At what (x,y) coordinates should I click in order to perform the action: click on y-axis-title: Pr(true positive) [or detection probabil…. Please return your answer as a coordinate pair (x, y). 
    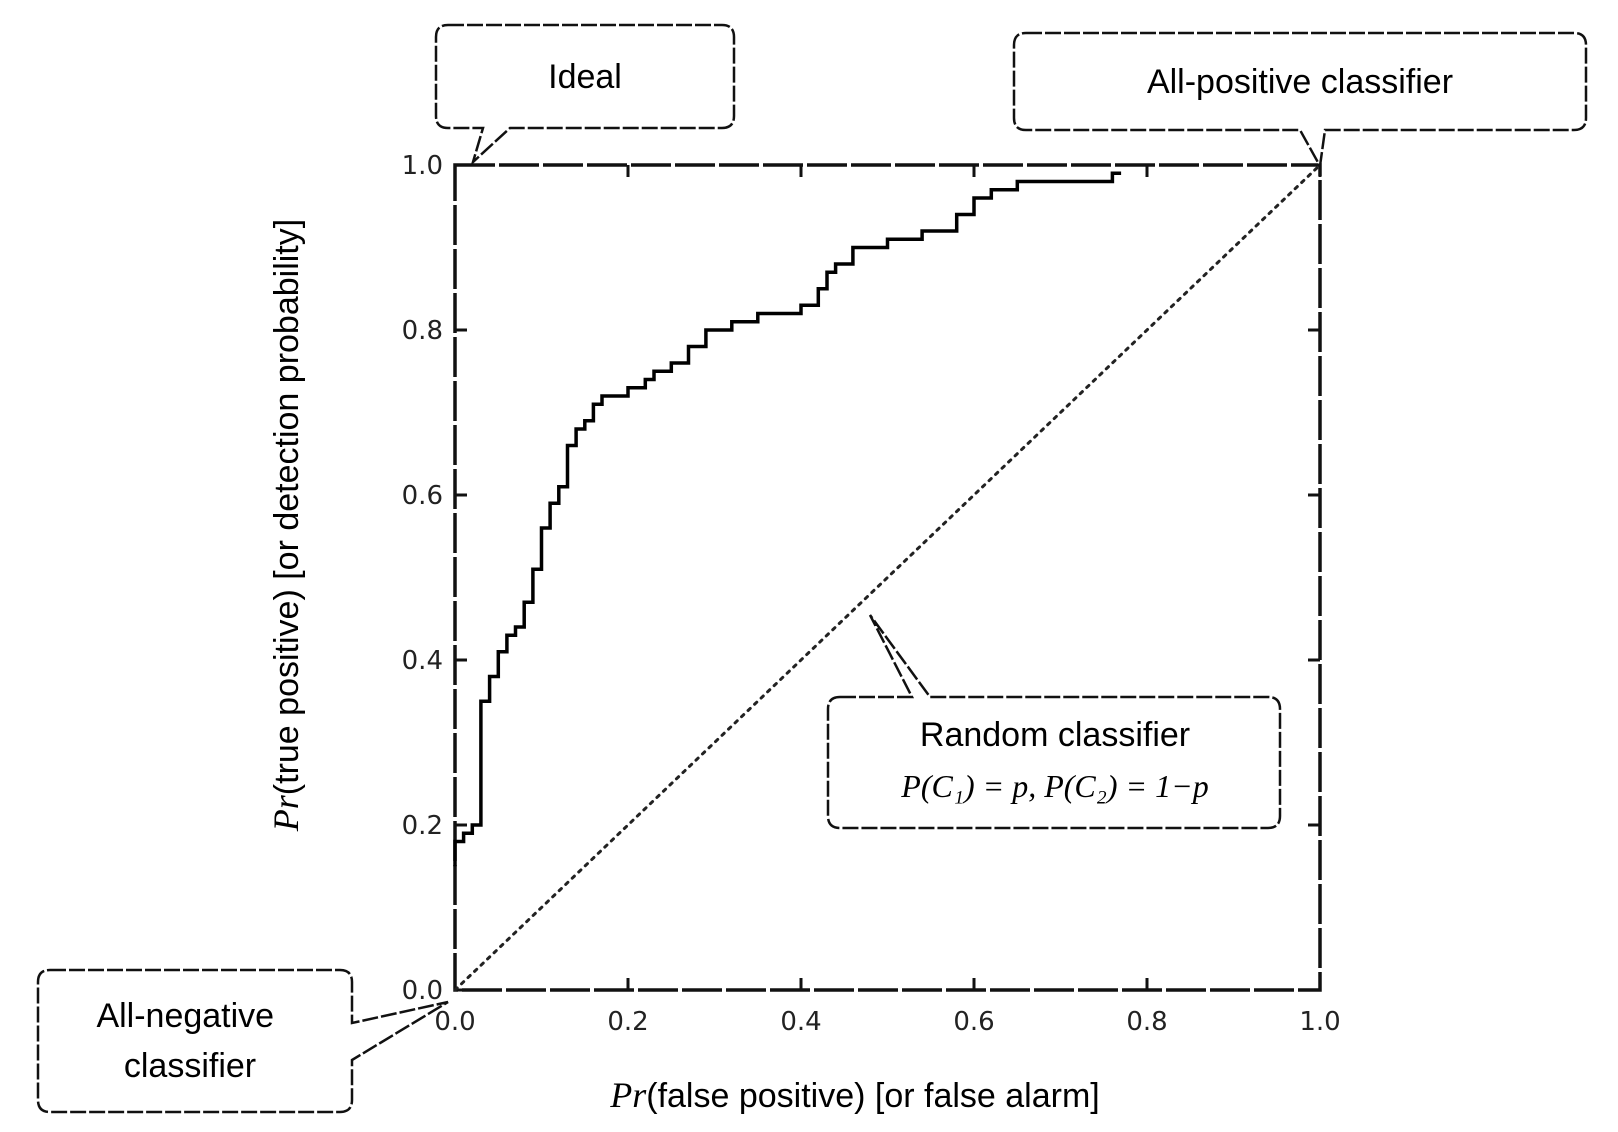
    Looking at the image, I should click on (286, 525).